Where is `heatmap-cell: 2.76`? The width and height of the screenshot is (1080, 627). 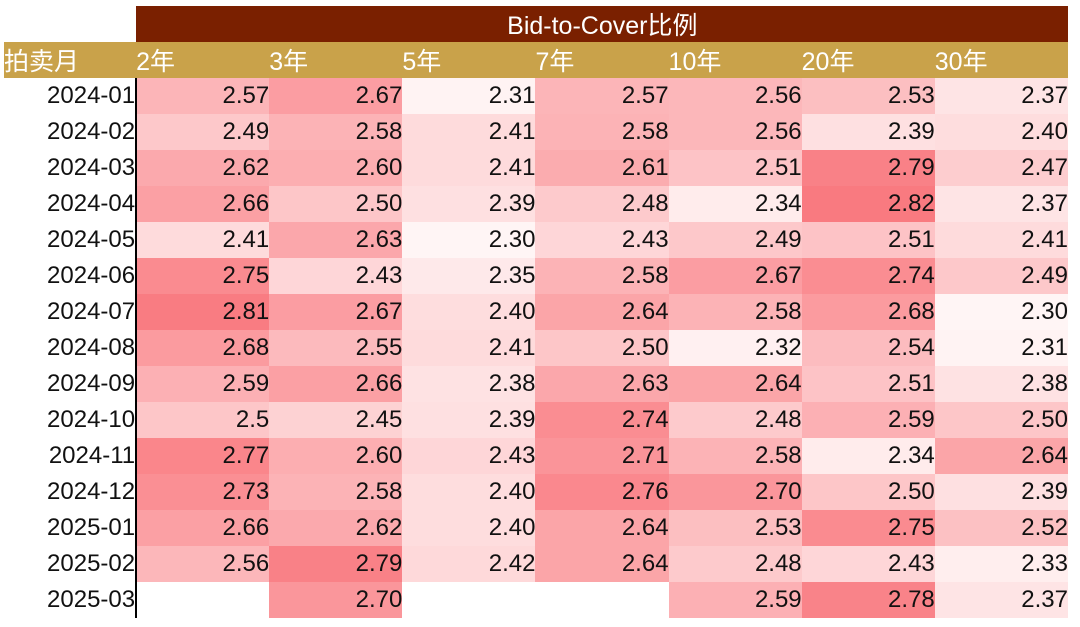 heatmap-cell: 2.76 is located at coordinates (602, 492).